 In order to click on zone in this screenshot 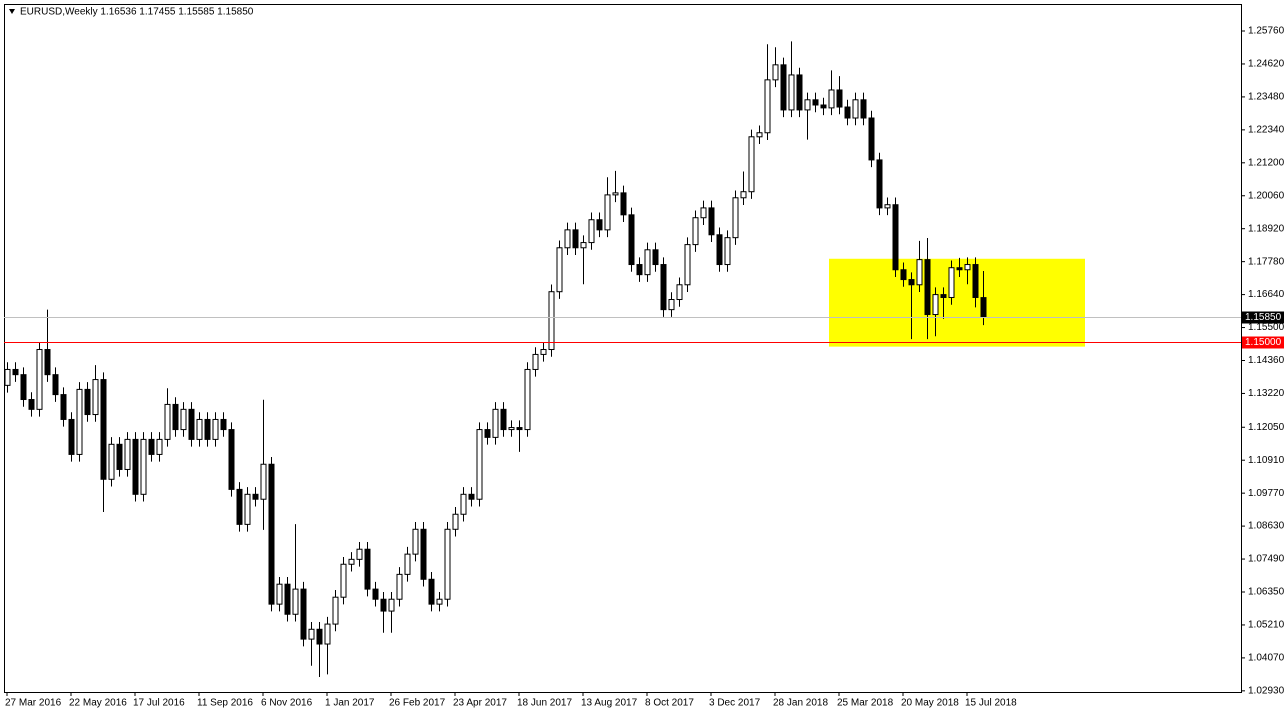, I will do `click(957, 302)`.